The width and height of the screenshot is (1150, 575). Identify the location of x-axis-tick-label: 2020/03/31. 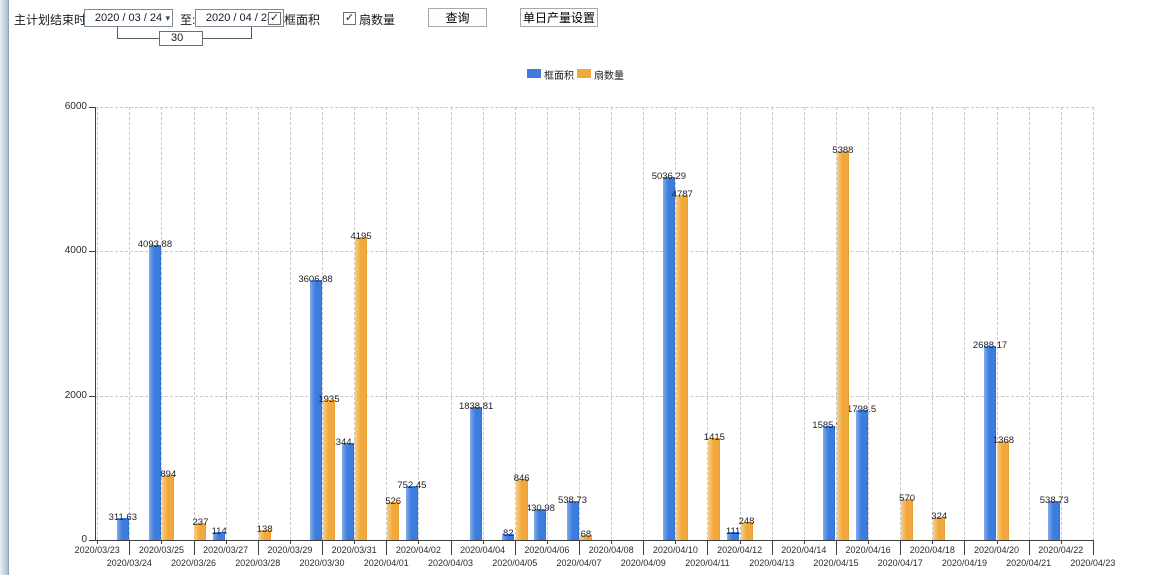
(354, 550).